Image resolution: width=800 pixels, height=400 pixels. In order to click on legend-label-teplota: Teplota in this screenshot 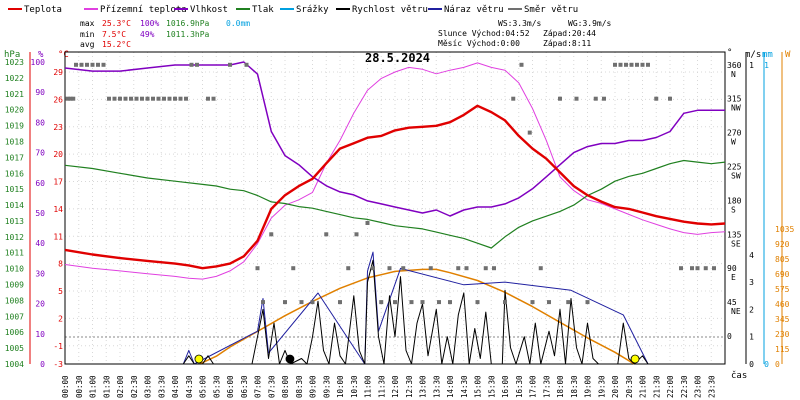, I will do `click(43, 10)`.